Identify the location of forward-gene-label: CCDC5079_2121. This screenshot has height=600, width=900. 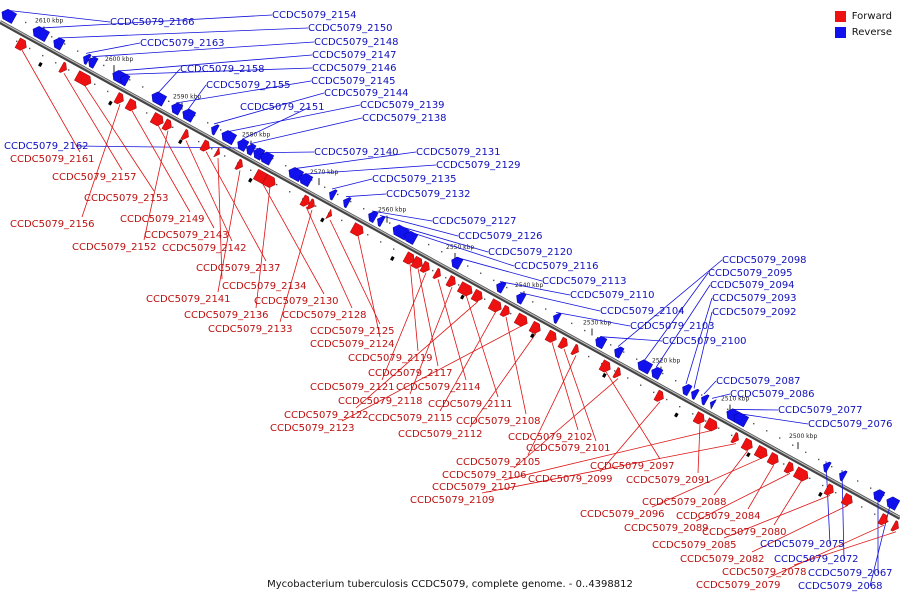
(352, 387).